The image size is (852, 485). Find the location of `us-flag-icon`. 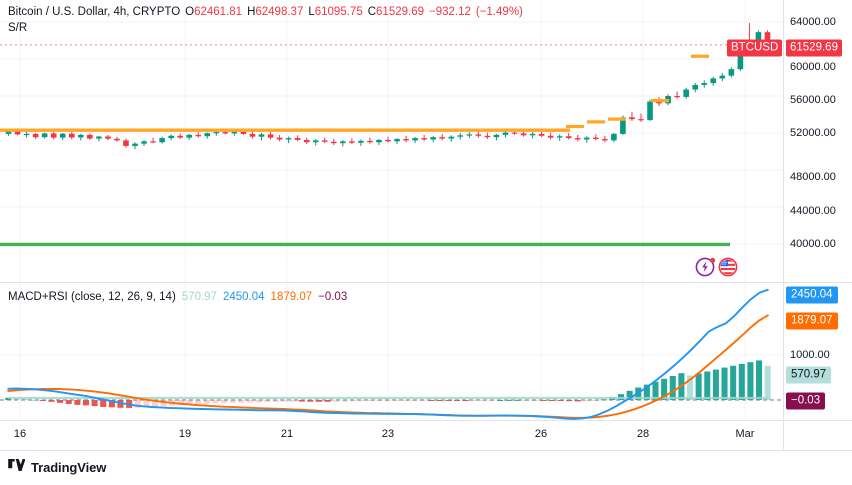

us-flag-icon is located at coordinates (728, 266).